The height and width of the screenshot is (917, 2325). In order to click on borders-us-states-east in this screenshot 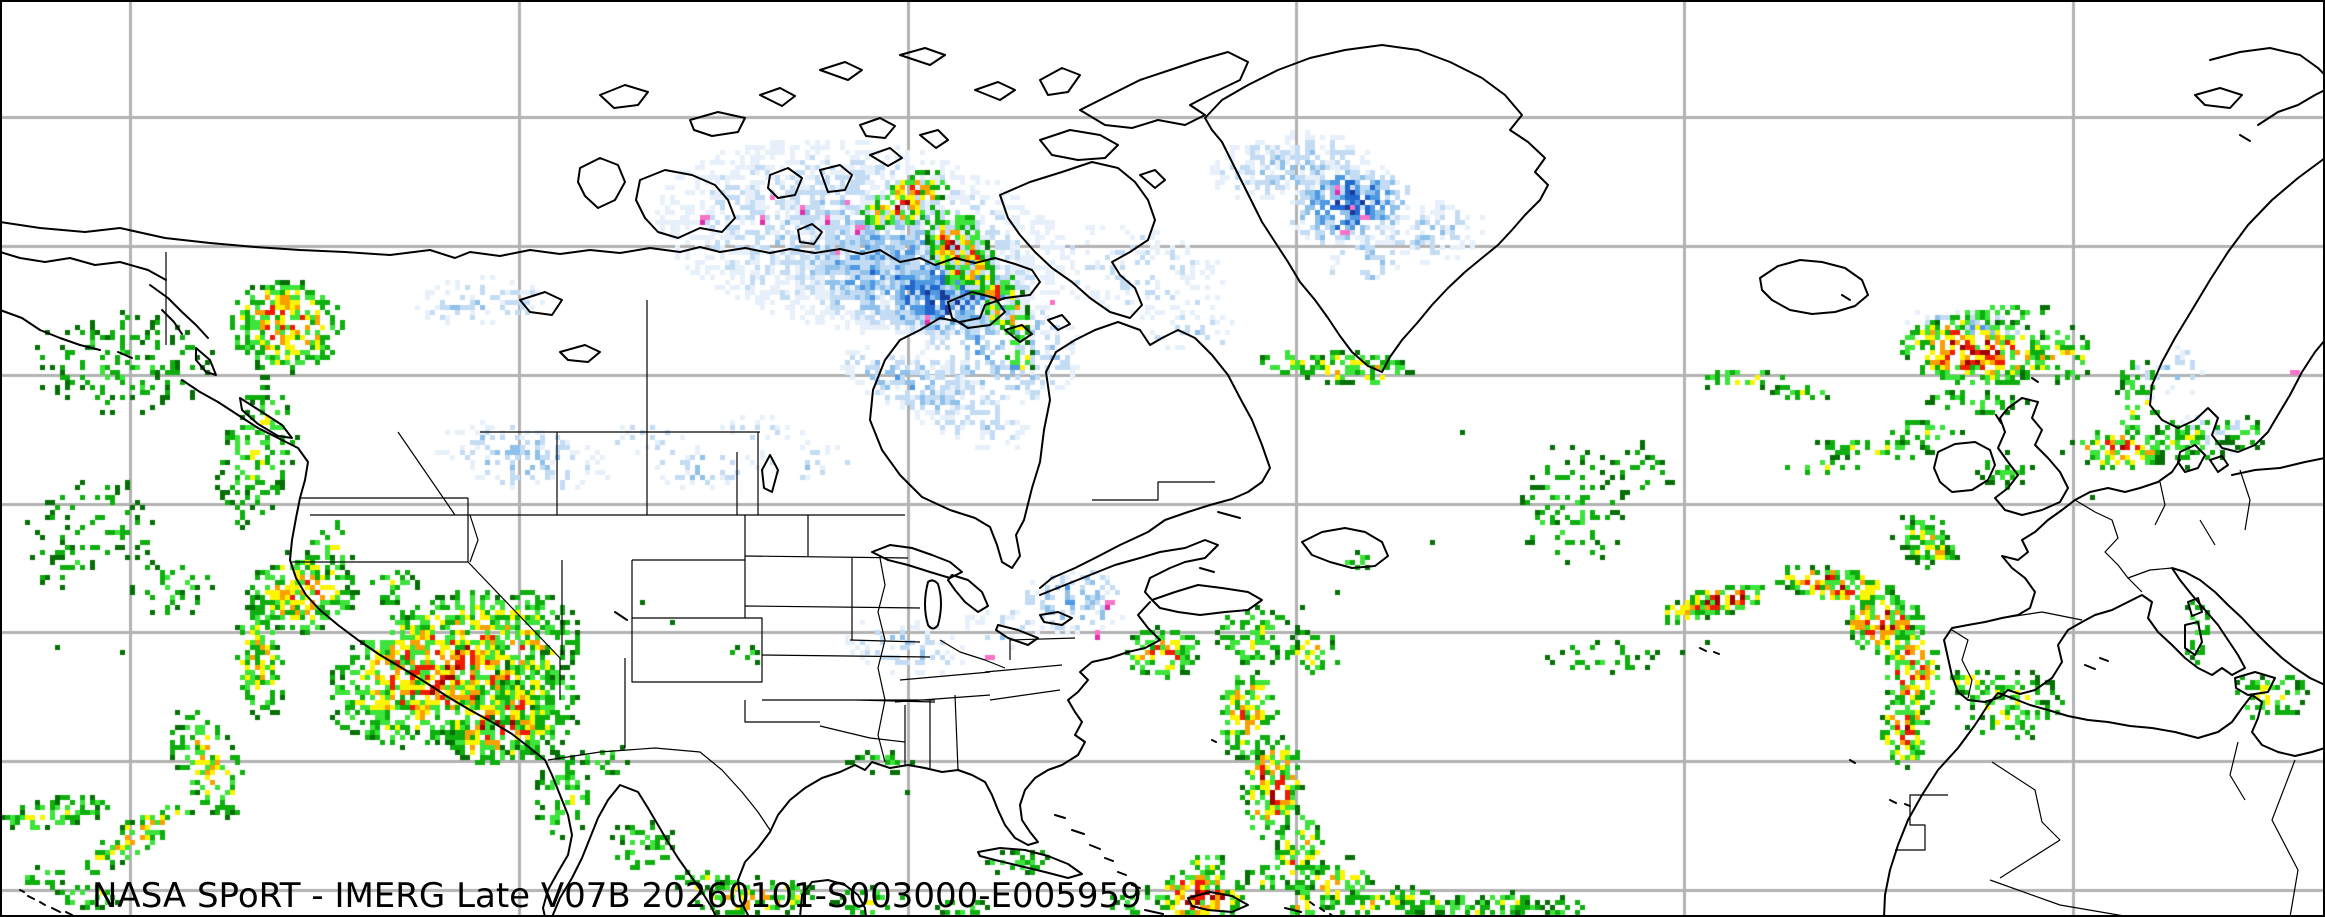, I will do `click(976, 660)`.